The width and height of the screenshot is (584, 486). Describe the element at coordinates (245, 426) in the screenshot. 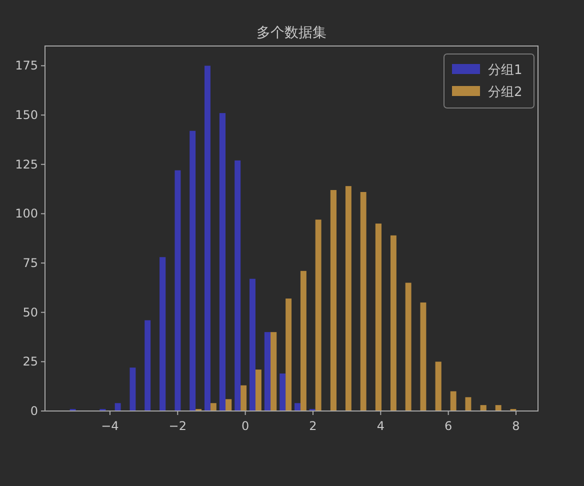

I see `x-tick-label: 0` at that location.